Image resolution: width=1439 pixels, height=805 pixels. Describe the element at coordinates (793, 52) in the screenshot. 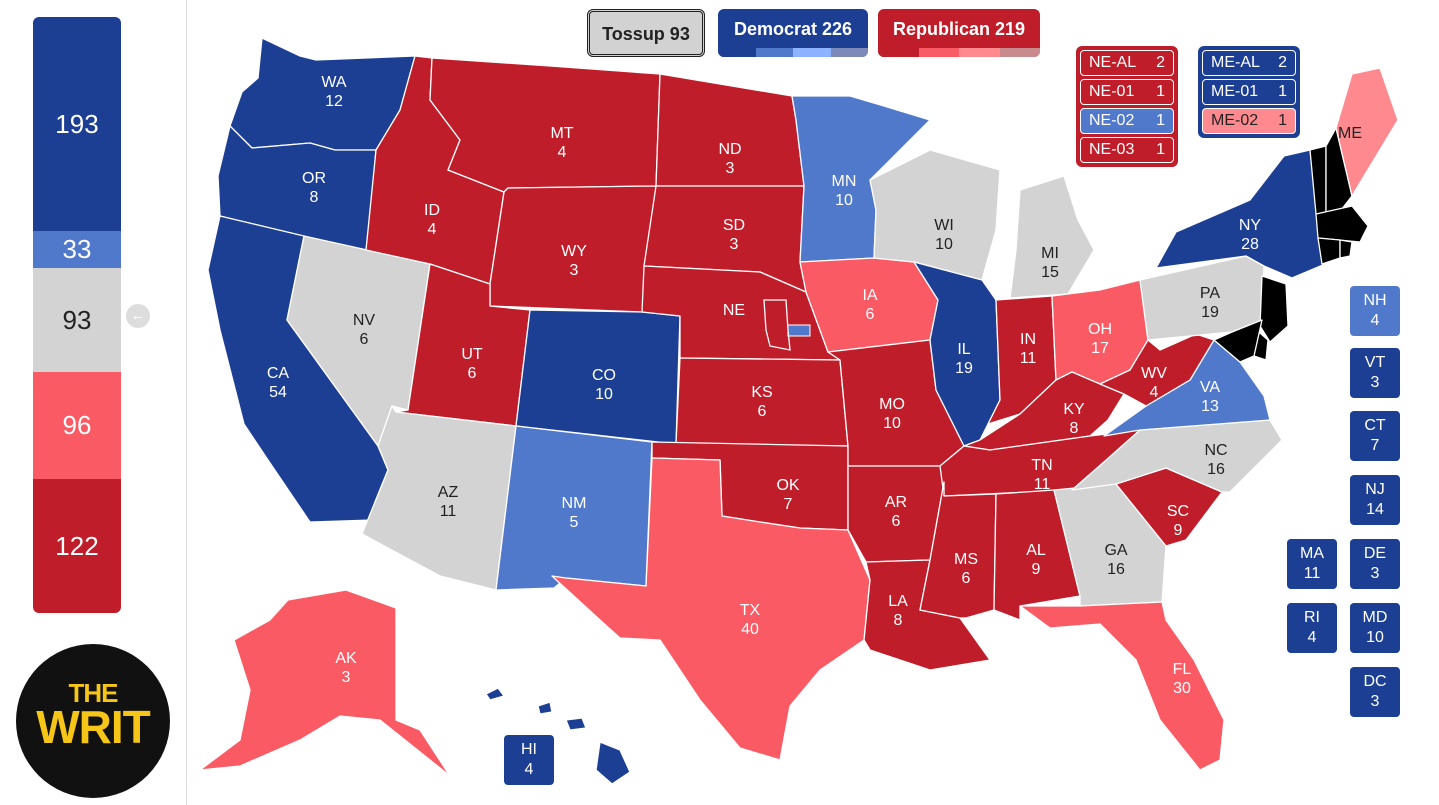

I see `democrat-rating-strip` at that location.